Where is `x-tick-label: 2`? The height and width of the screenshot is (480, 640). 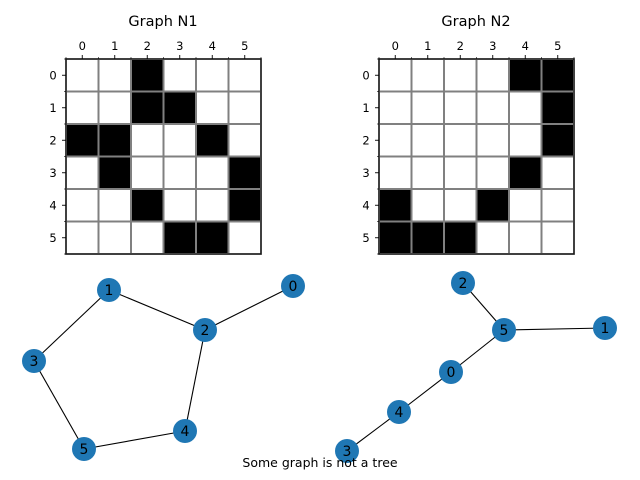
x-tick-label: 2 is located at coordinates (460, 46).